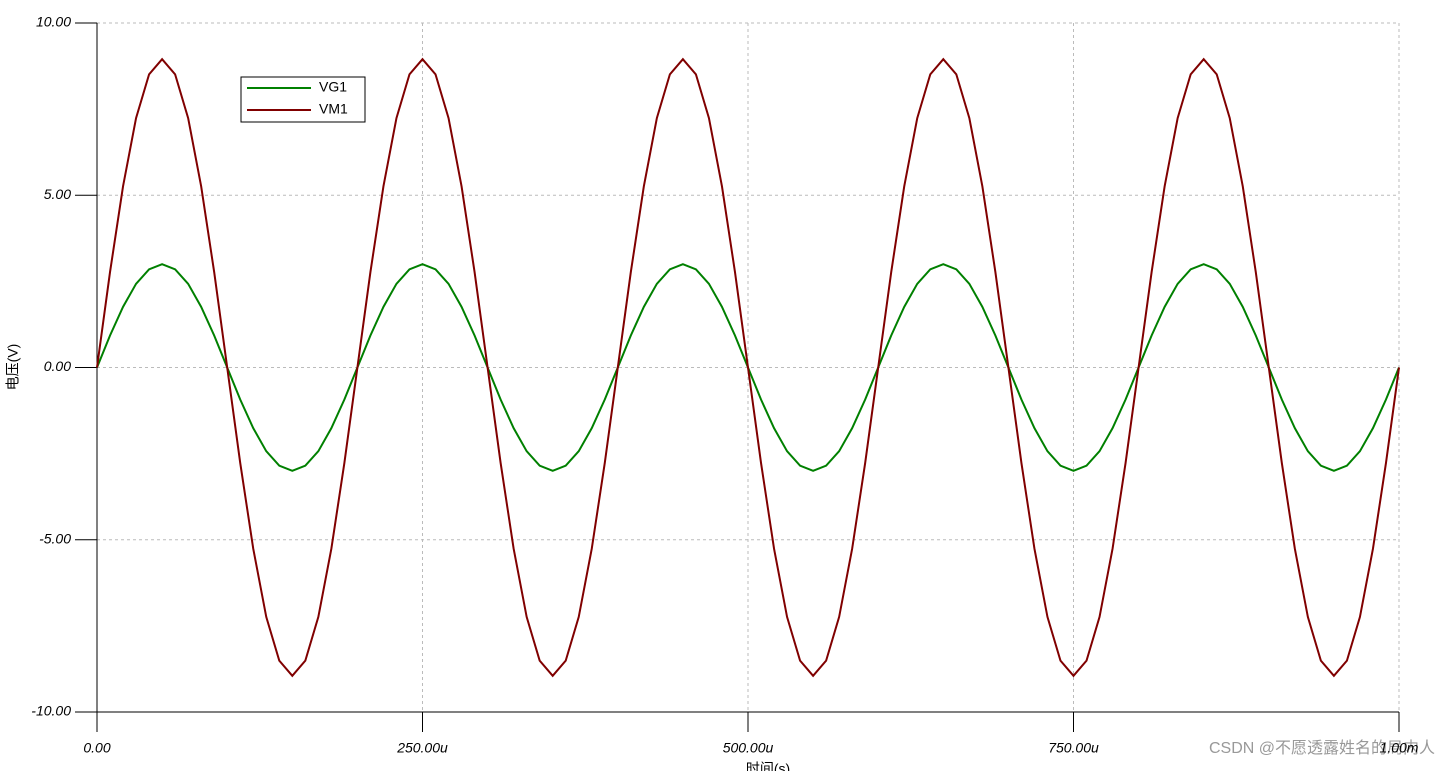 The height and width of the screenshot is (771, 1439). Describe the element at coordinates (768, 766) in the screenshot. I see `x-axis-label: 时间(s)` at that location.